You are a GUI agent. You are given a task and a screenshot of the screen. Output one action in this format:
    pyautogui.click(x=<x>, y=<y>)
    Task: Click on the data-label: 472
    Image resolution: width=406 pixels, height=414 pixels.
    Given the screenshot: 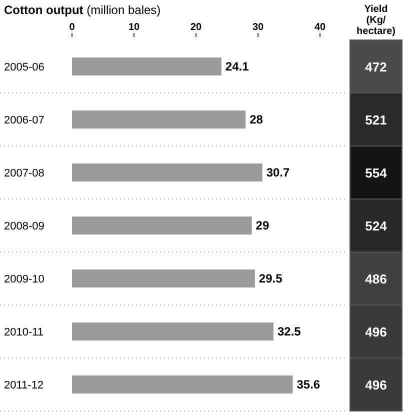 What is the action you would take?
    pyautogui.click(x=376, y=67)
    